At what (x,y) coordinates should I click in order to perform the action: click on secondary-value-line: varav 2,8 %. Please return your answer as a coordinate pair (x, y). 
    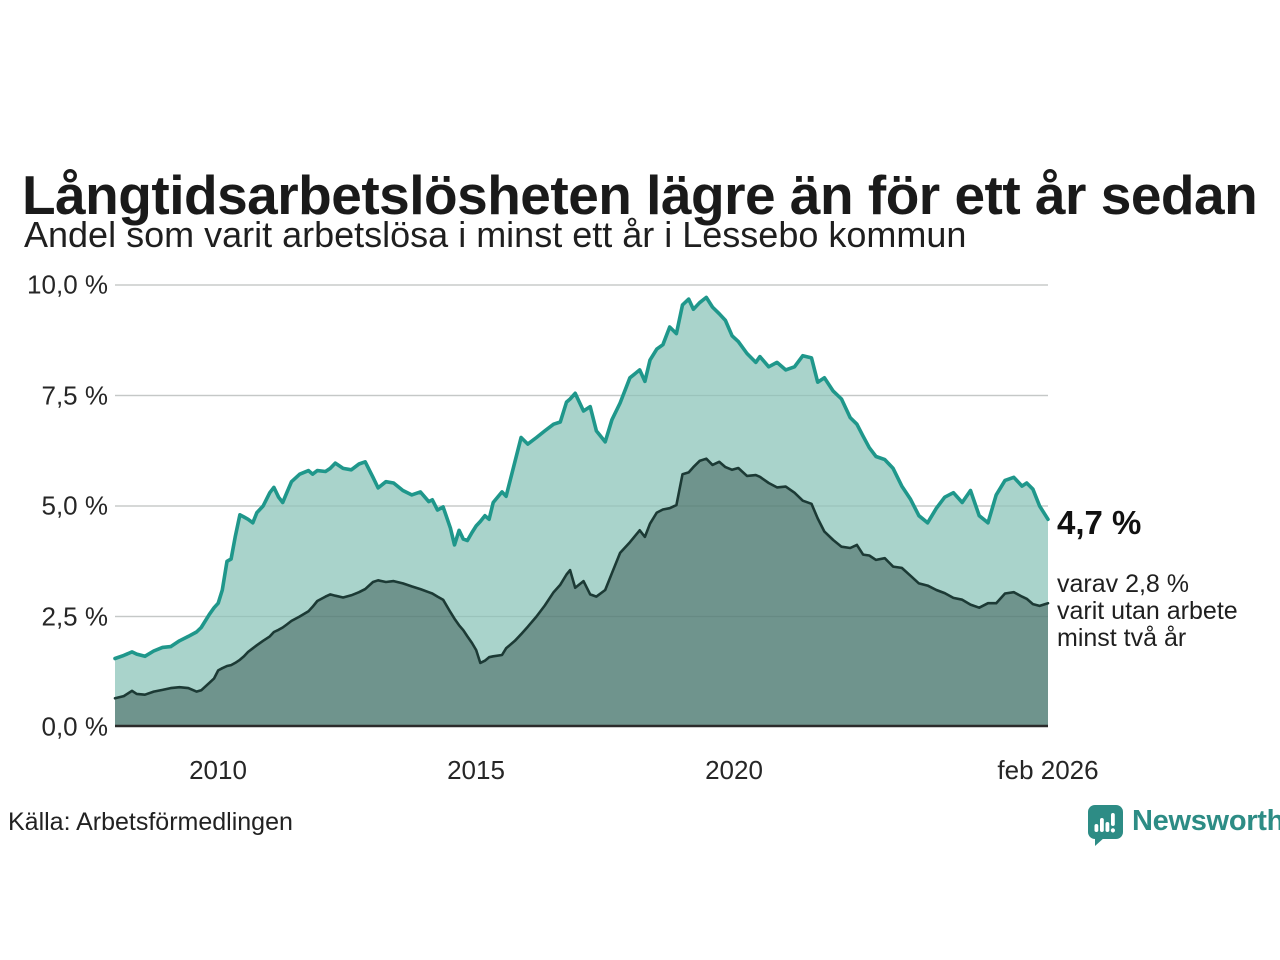
    Looking at the image, I should click on (1123, 584).